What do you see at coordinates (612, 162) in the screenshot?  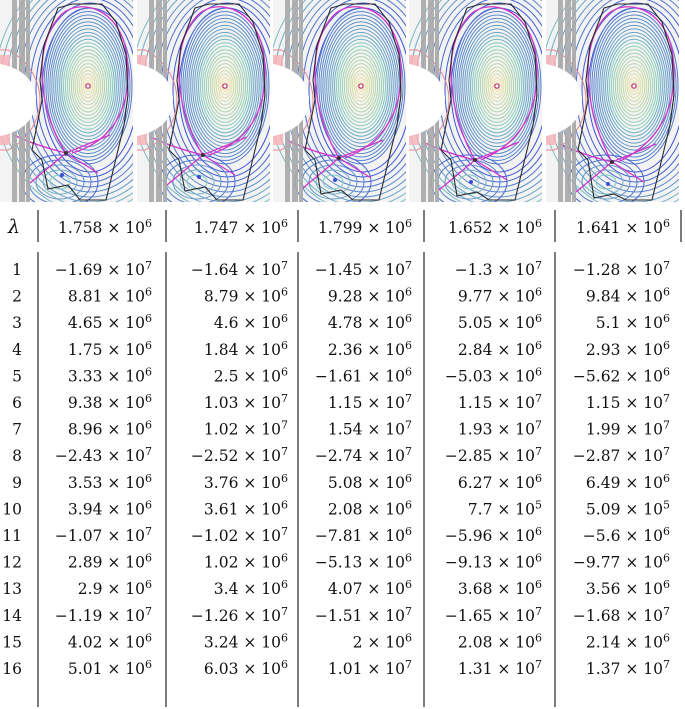 I see `x-point-marker` at bounding box center [612, 162].